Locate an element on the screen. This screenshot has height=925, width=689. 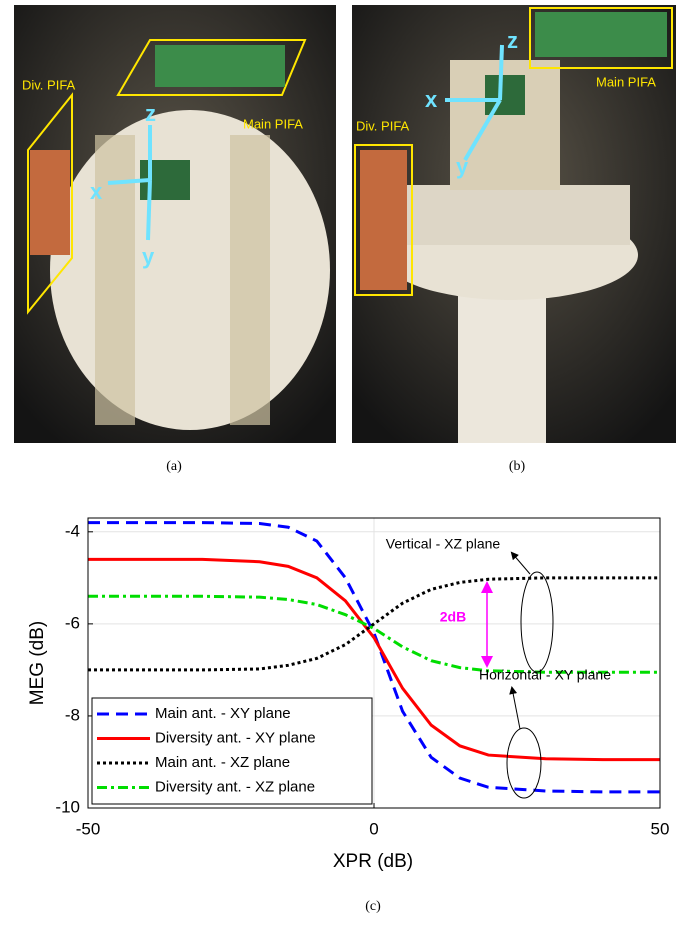
legend-box is located at coordinates (232, 751).